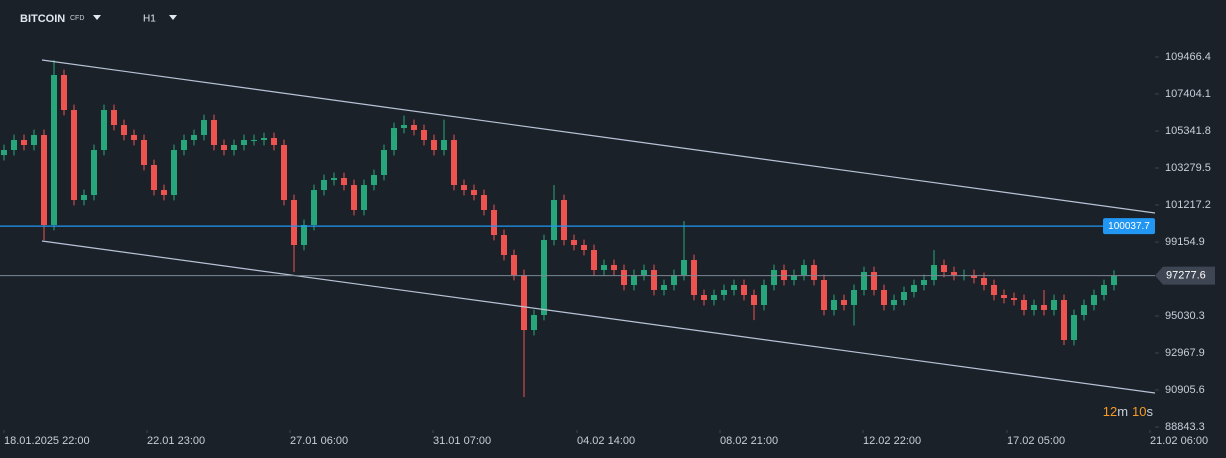 Image resolution: width=1226 pixels, height=458 pixels. What do you see at coordinates (47, 441) in the screenshot?
I see `x-tick-label: 18.01.2025 22:00` at bounding box center [47, 441].